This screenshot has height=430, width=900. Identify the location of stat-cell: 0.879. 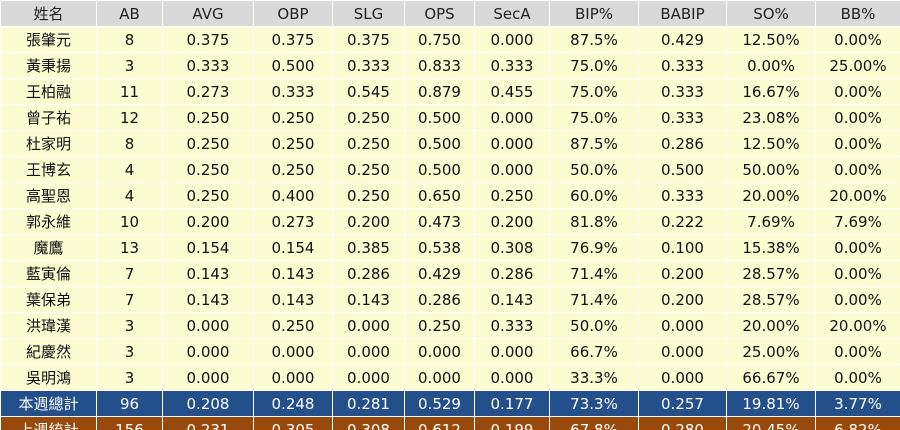
(439, 91).